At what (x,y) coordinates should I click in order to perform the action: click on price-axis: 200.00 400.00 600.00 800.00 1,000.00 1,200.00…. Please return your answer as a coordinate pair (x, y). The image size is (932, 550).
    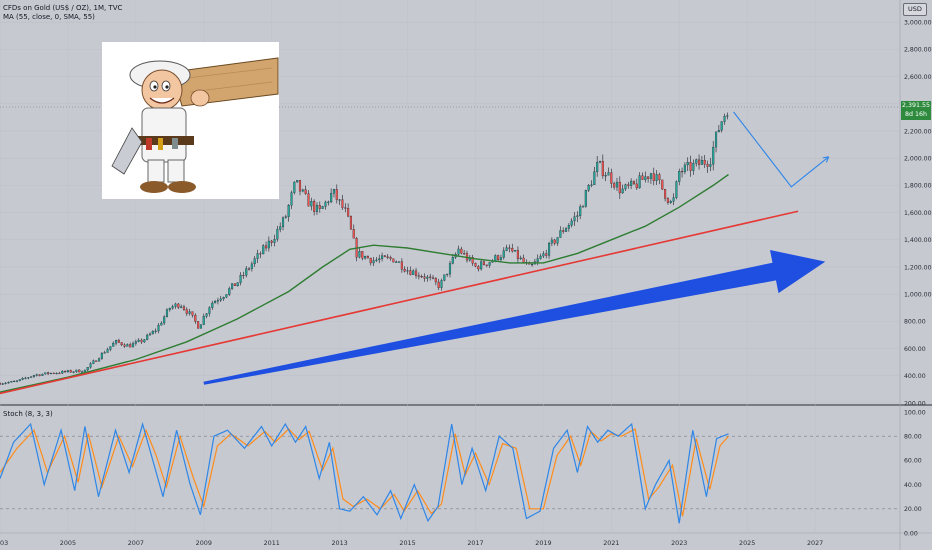
    Looking at the image, I should click on (918, 214).